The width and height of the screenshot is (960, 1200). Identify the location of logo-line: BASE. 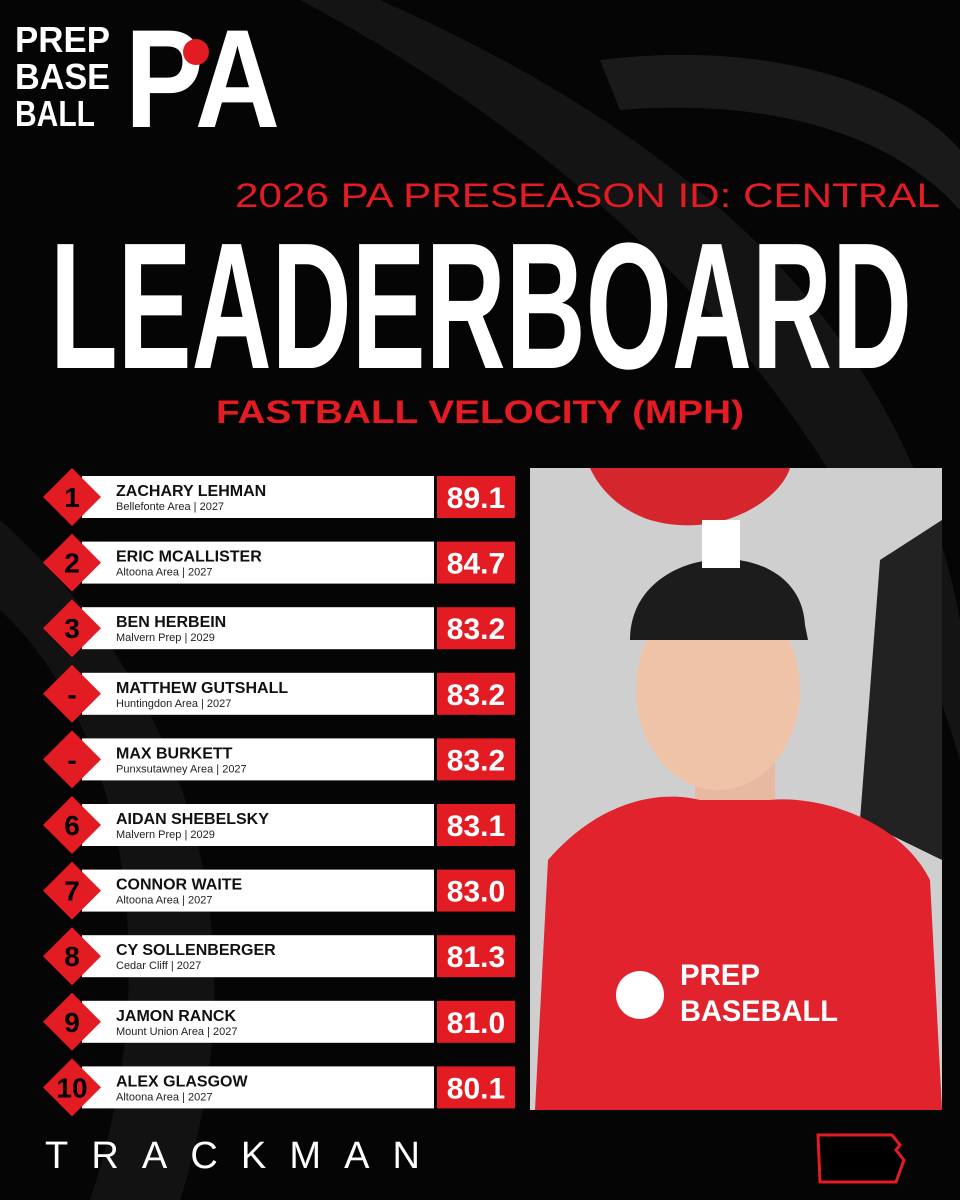
(62, 76).